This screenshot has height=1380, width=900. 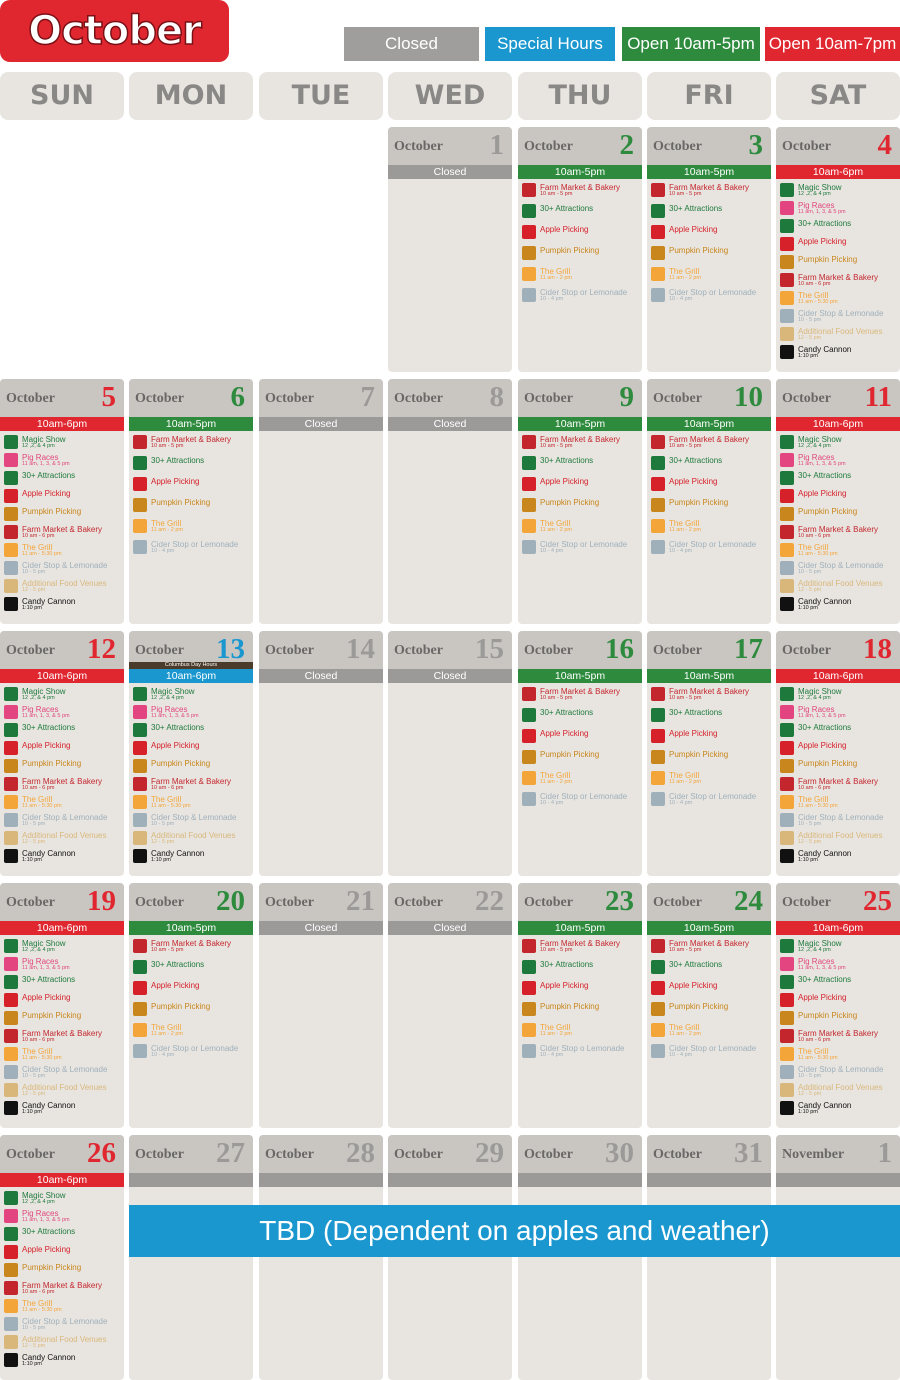 What do you see at coordinates (877, 649) in the screenshot?
I see `day-number: 18` at bounding box center [877, 649].